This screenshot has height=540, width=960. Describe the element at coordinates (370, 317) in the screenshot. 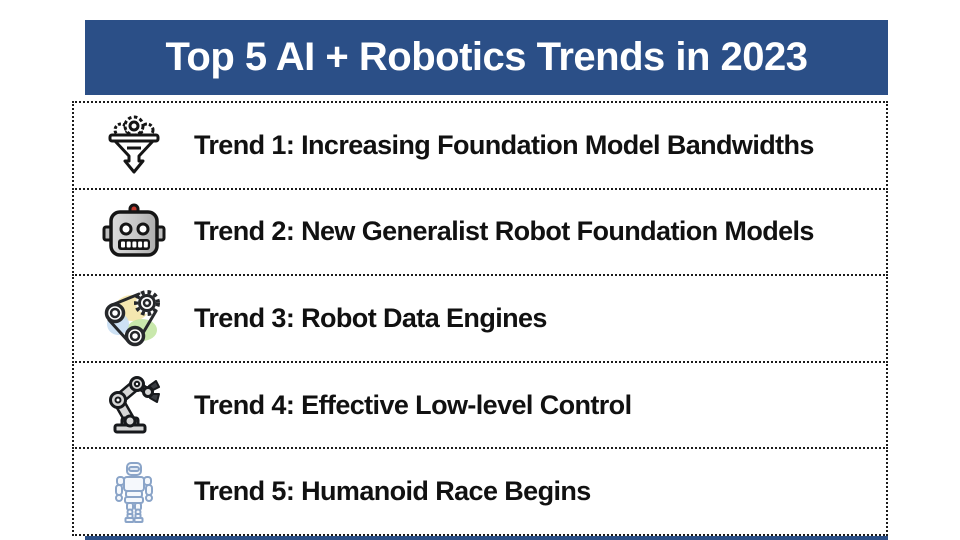

I see `trend-label: Trend 3: Robot Data Engines` at that location.